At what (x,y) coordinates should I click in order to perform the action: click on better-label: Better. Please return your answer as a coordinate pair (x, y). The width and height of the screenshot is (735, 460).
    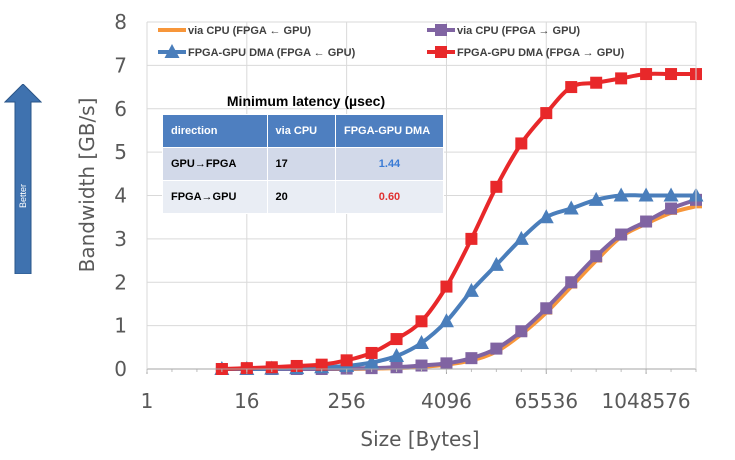
    Looking at the image, I should click on (23, 196).